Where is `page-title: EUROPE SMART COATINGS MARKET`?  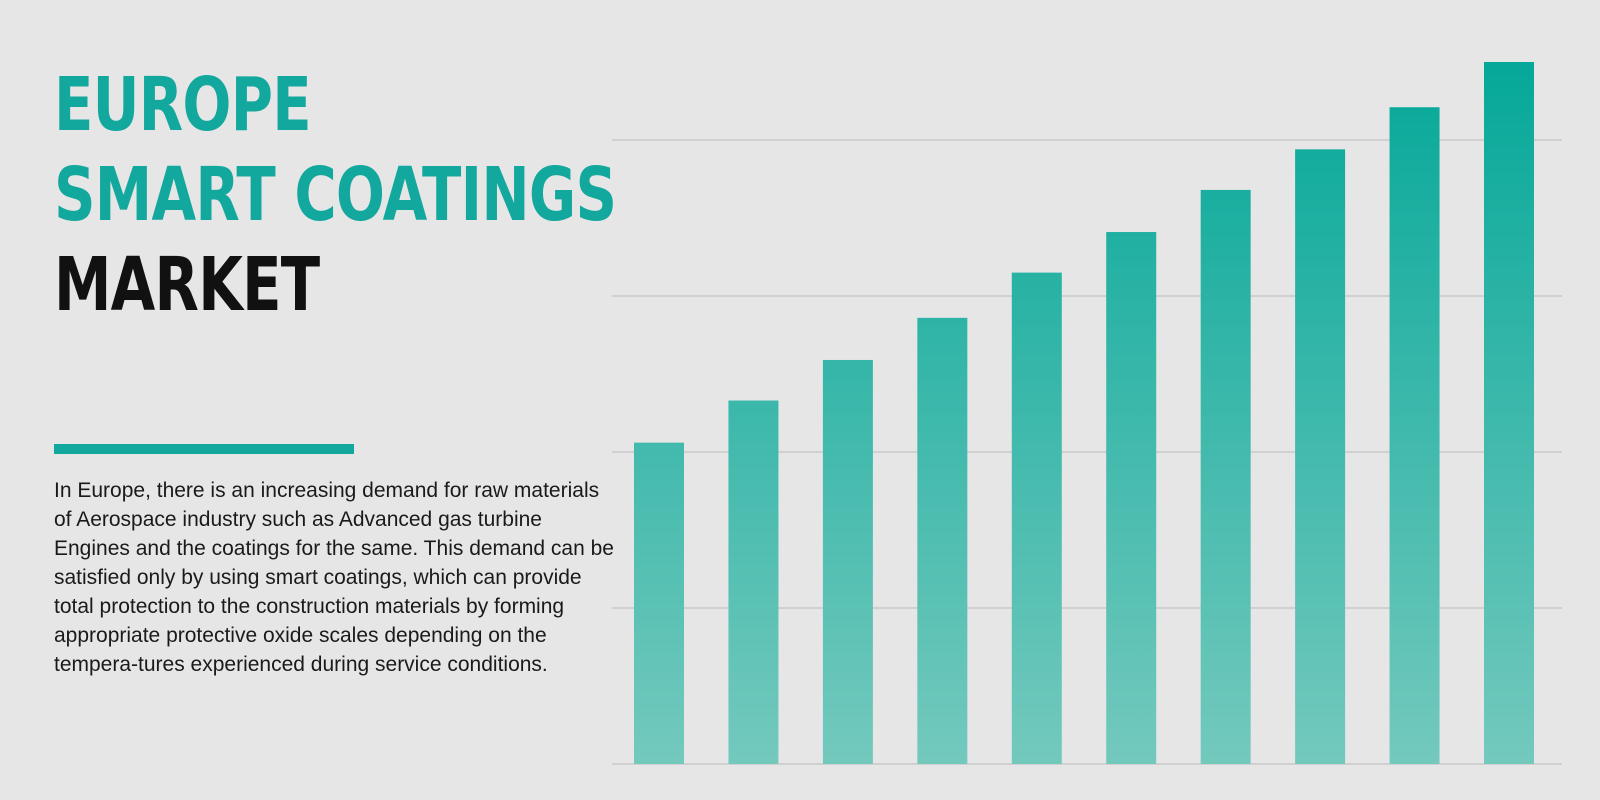
page-title: EUROPE SMART COATINGS MARKET is located at coordinates (335, 195).